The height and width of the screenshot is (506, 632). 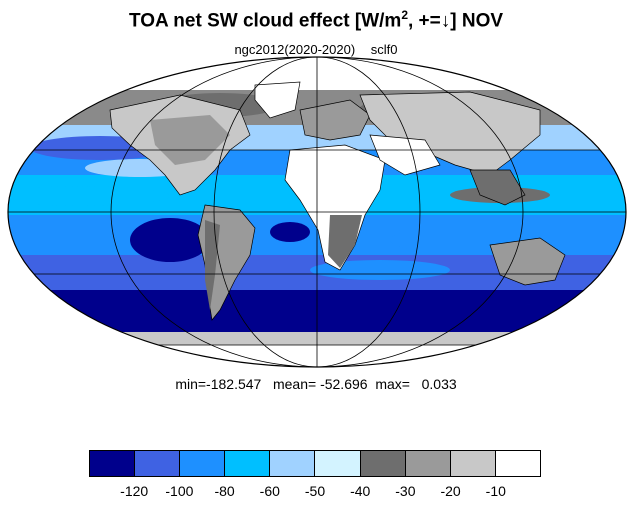 I want to click on band-south-deep, so click(x=317, y=311).